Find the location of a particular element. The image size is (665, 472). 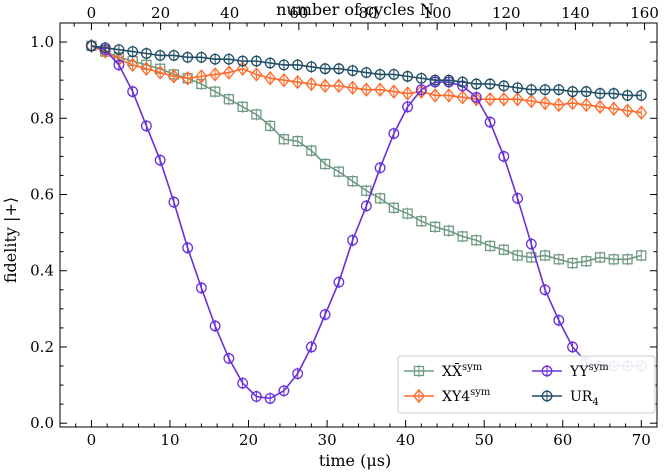

legend-label-base: UR is located at coordinates (581, 397).